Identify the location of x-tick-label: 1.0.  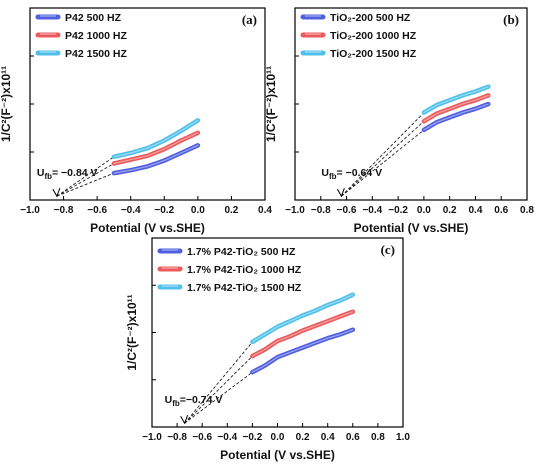
(403, 437).